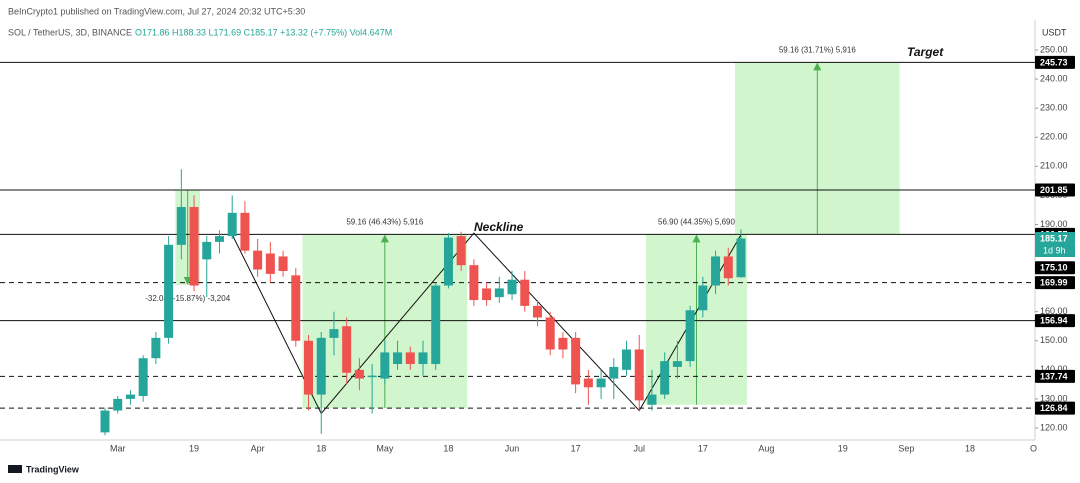 The image size is (1080, 483). Describe the element at coordinates (1054, 49) in the screenshot. I see `y-tick-label: 250.00` at that location.